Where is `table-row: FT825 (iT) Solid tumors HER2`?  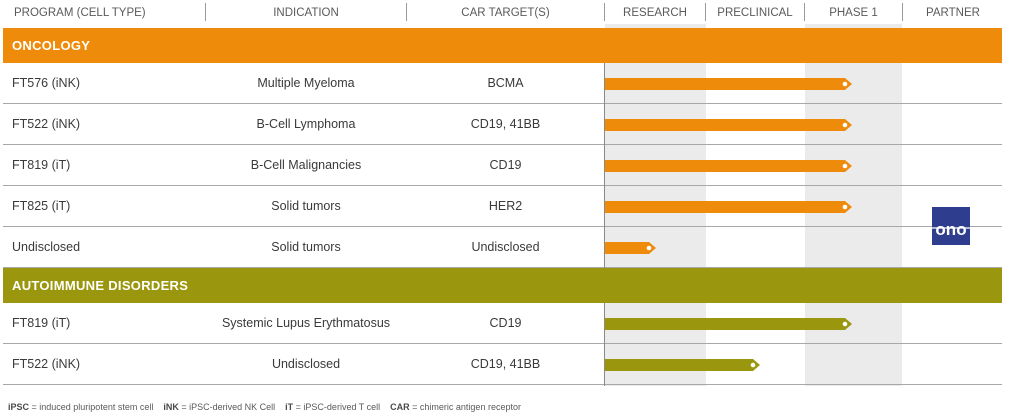
table-row: FT825 (iT) Solid tumors HER2 is located at coordinates (502, 206).